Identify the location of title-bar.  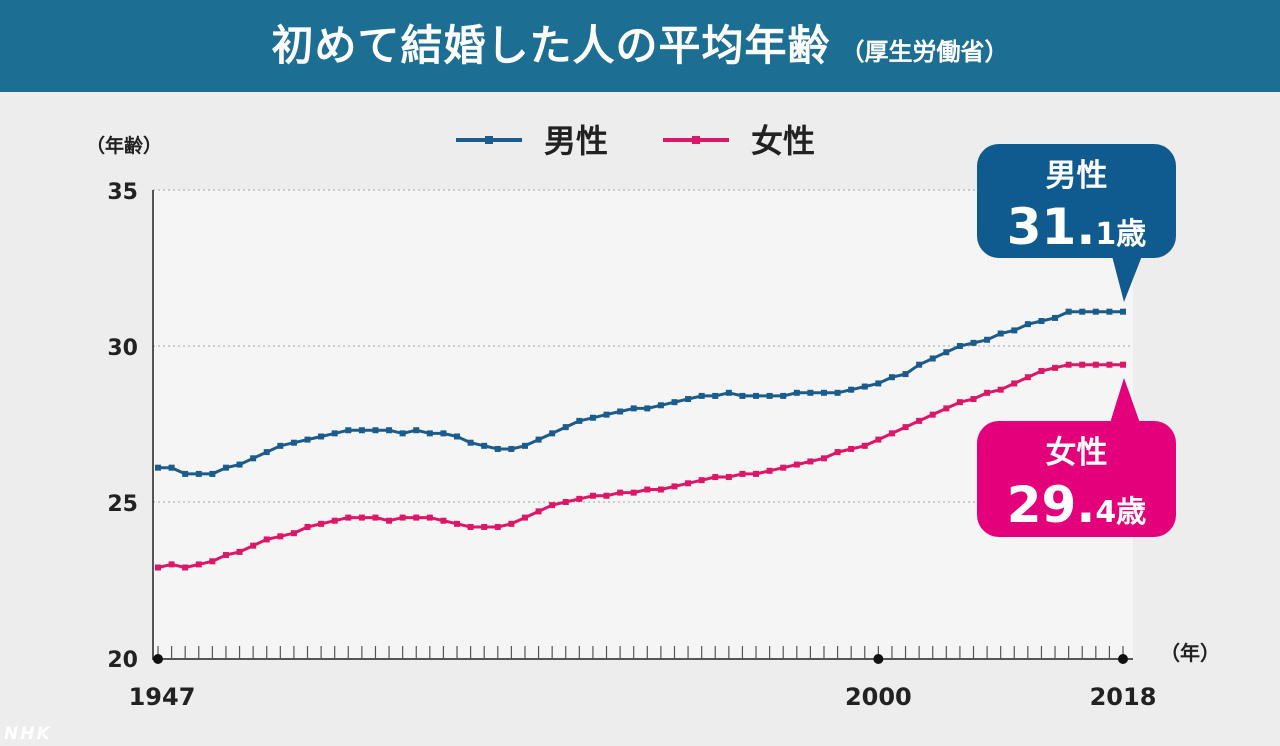
(640, 46).